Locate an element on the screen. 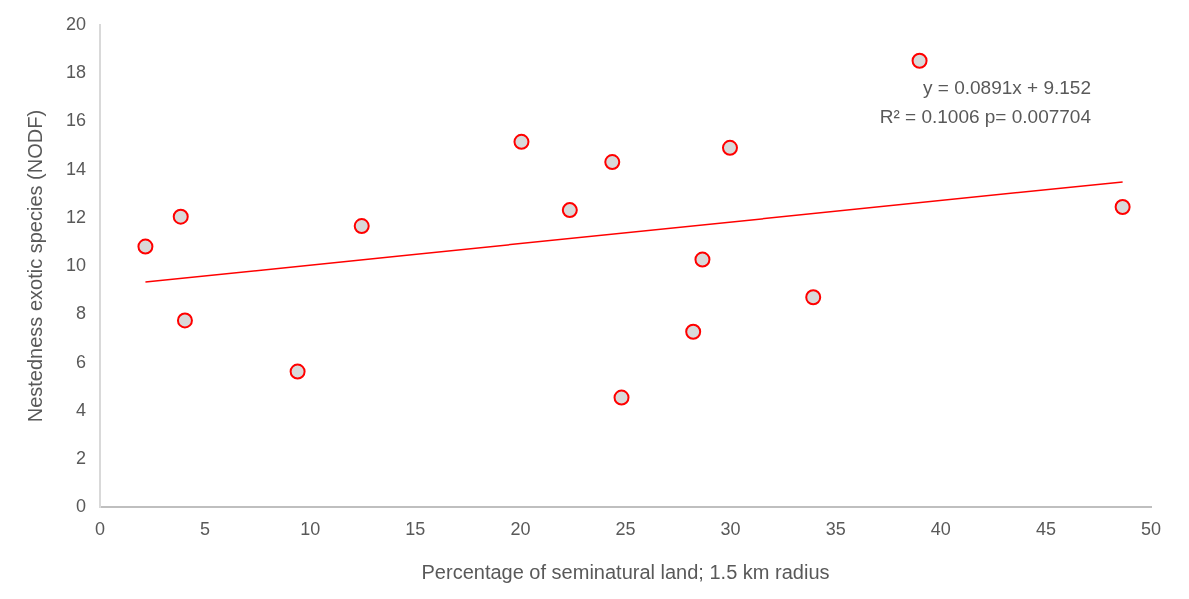  y-tick-label: 6 is located at coordinates (81, 361).